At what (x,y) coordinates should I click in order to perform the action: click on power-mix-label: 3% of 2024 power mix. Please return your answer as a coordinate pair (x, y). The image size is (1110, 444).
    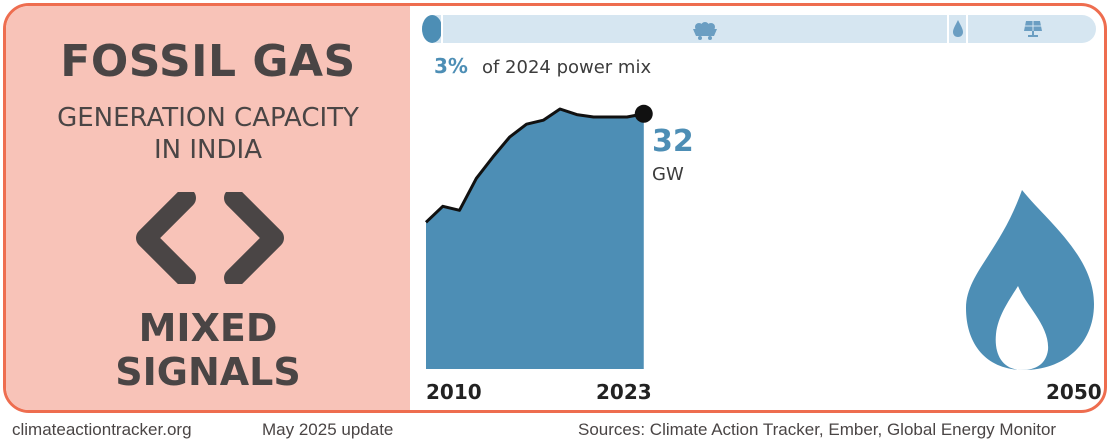
    Looking at the image, I should click on (542, 66).